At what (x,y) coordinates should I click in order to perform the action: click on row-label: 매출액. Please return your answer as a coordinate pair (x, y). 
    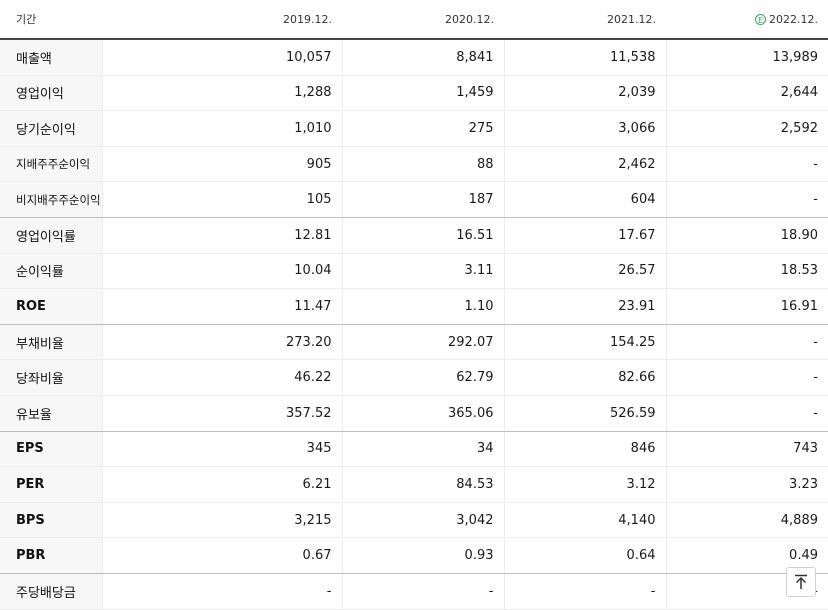
    Looking at the image, I should click on (51, 57).